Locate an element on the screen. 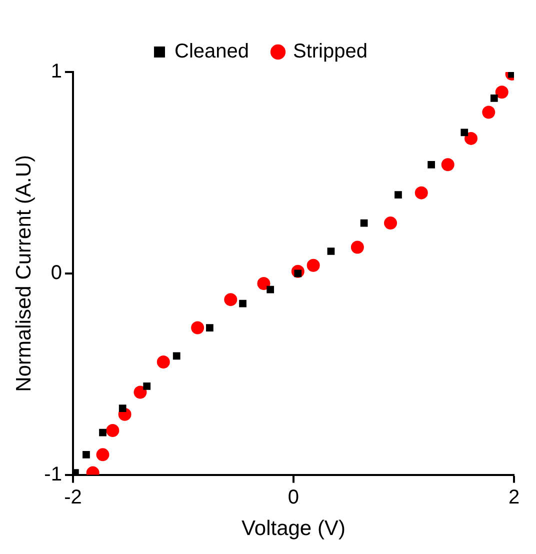  x-tick-label: 0 is located at coordinates (294, 497).